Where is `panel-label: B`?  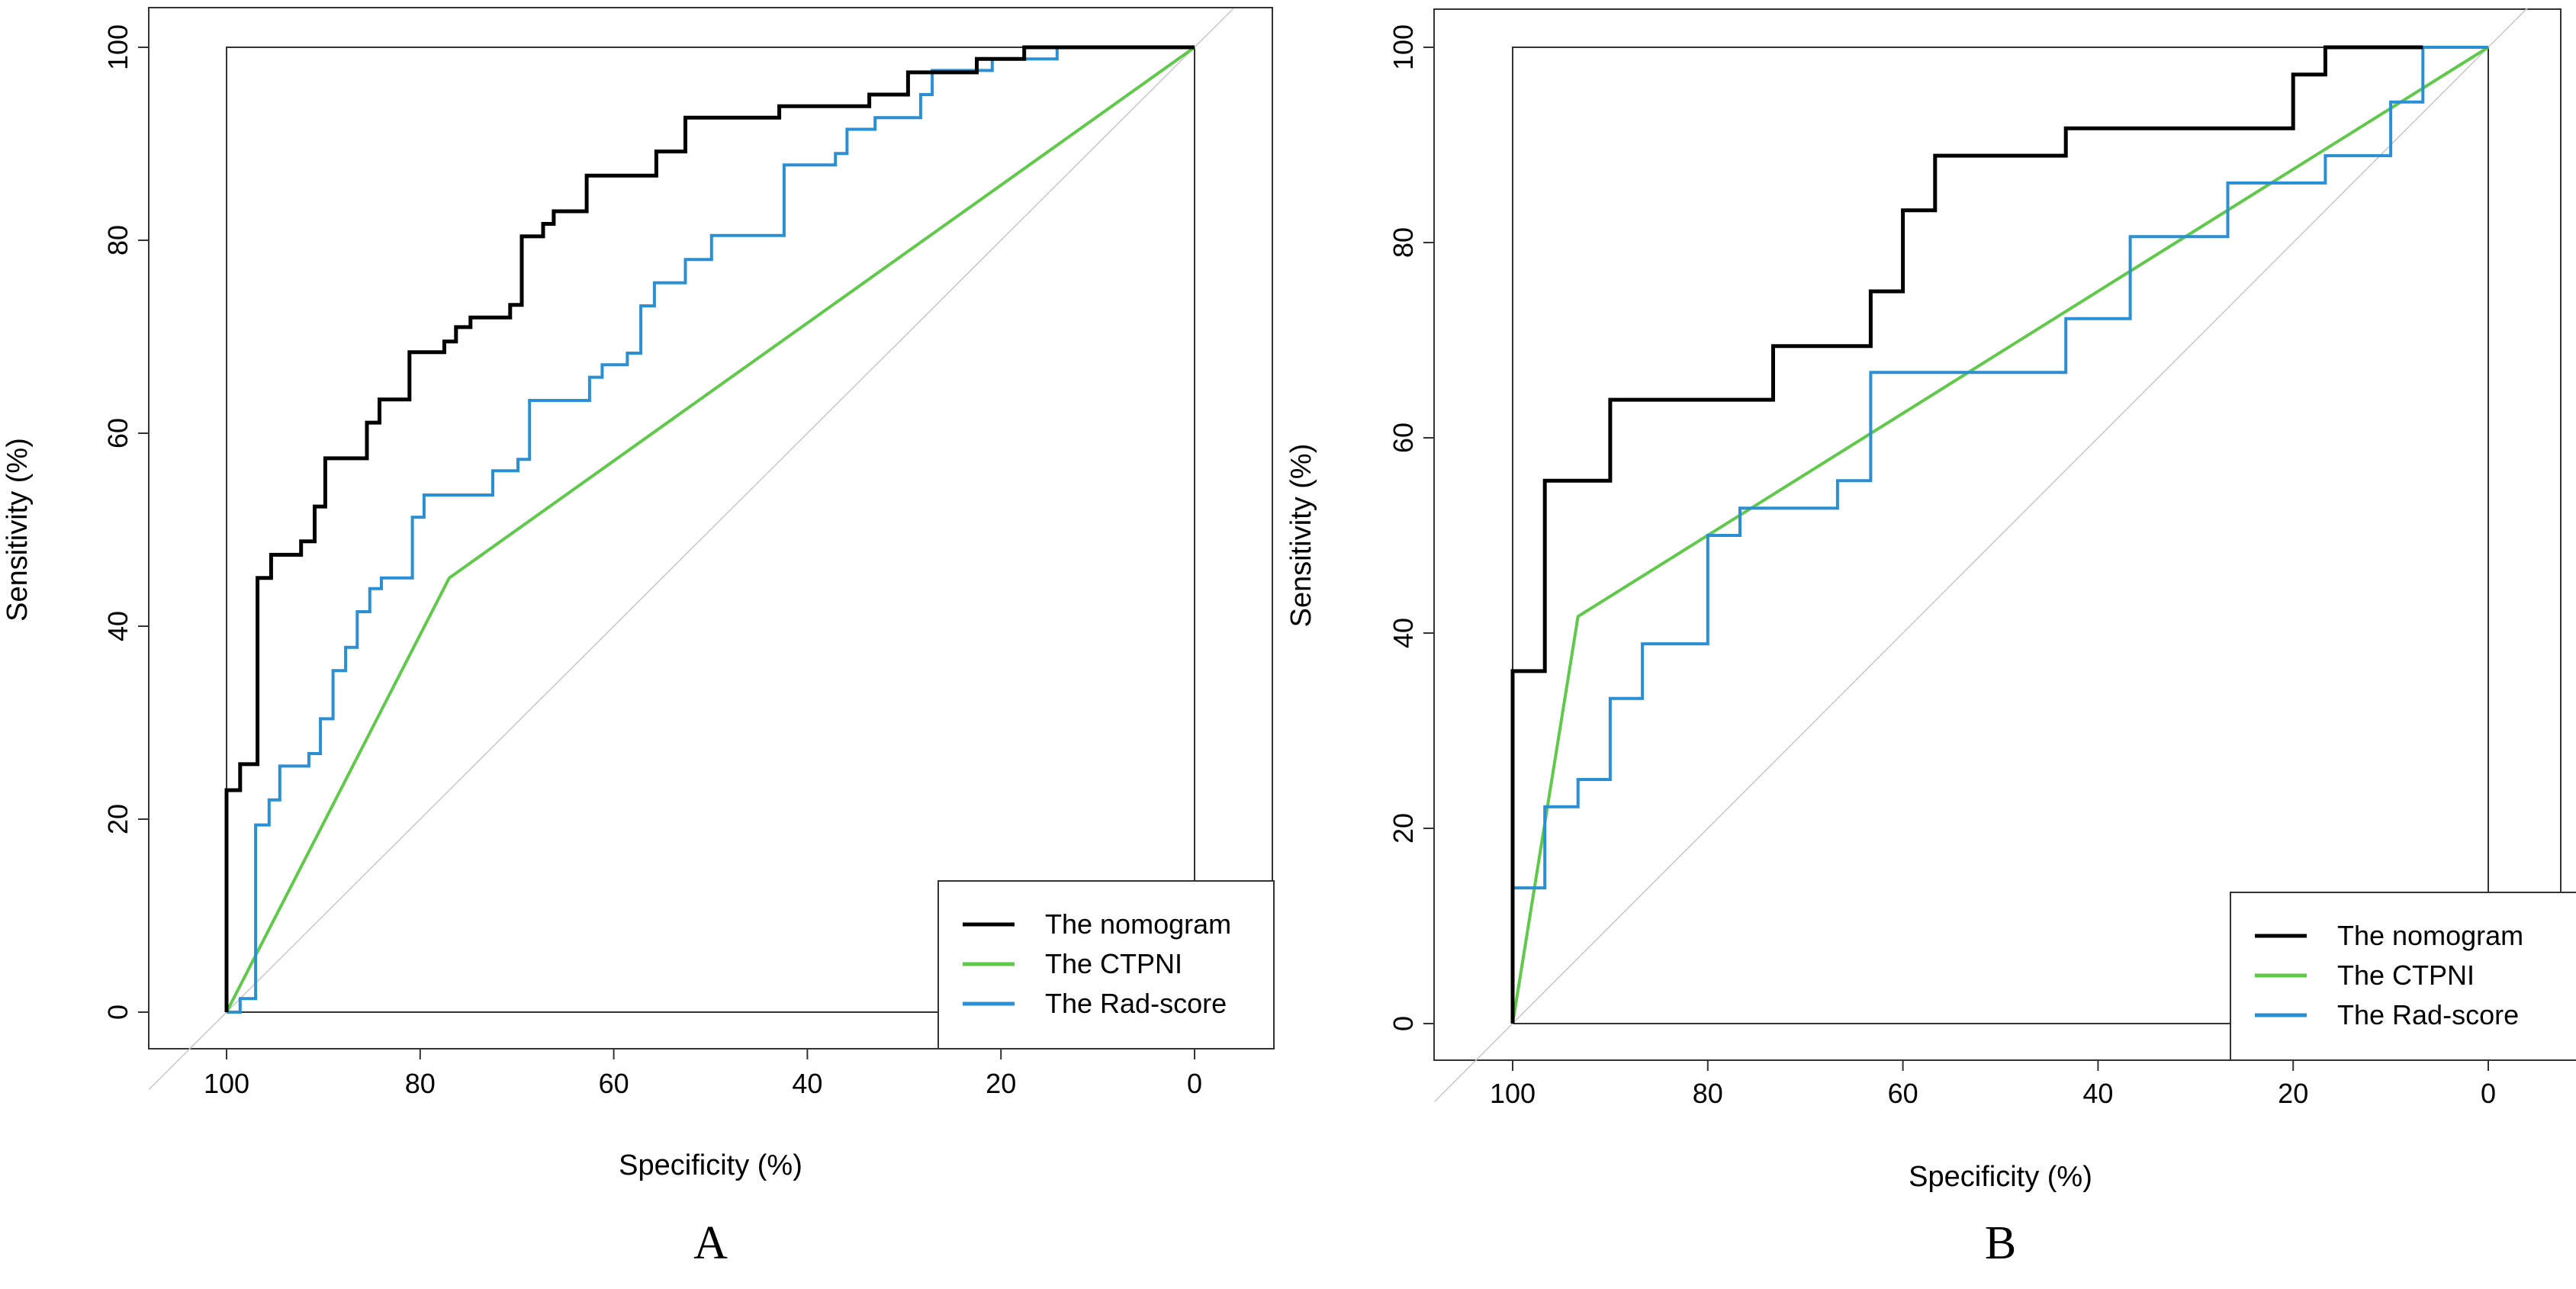 panel-label: B is located at coordinates (2001, 1243).